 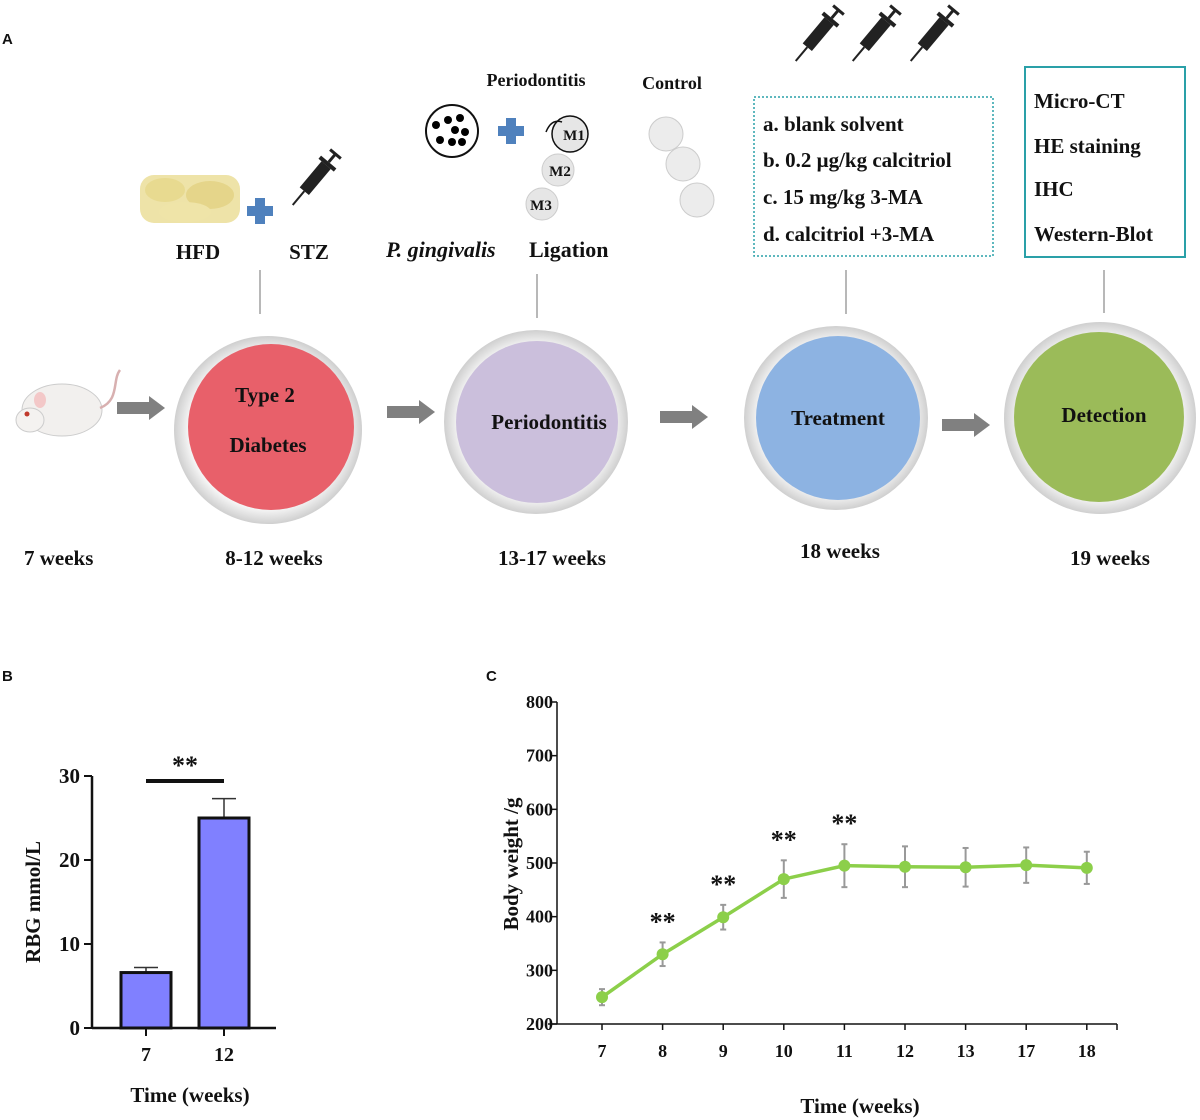 I want to click on x-tick-label: 11, so click(x=844, y=1051).